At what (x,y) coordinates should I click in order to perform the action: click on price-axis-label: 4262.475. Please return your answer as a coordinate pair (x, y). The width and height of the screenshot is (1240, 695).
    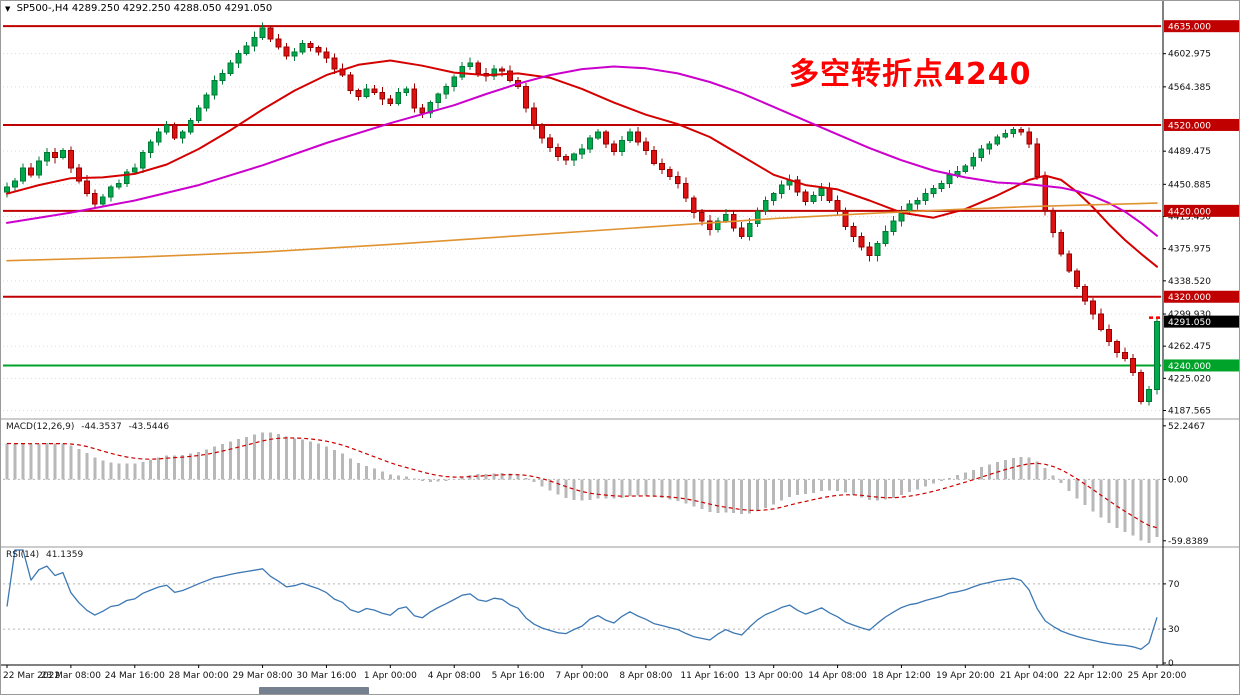
    Looking at the image, I should click on (1189, 347).